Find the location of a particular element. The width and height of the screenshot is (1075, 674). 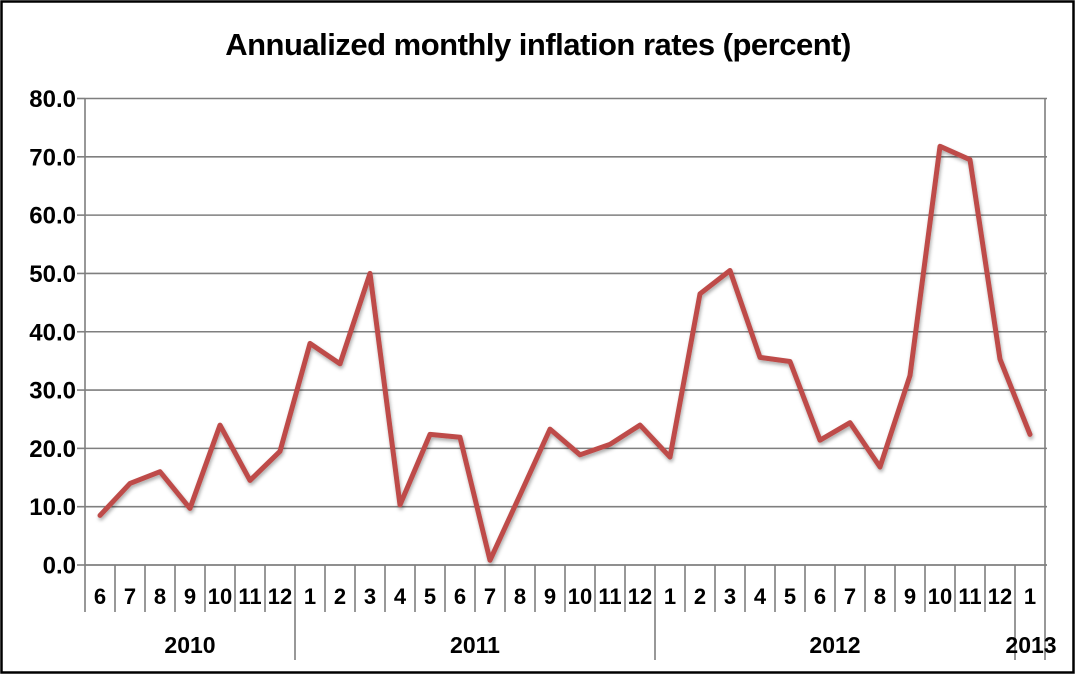

y-axis-label: 10.0 is located at coordinates (52, 507).